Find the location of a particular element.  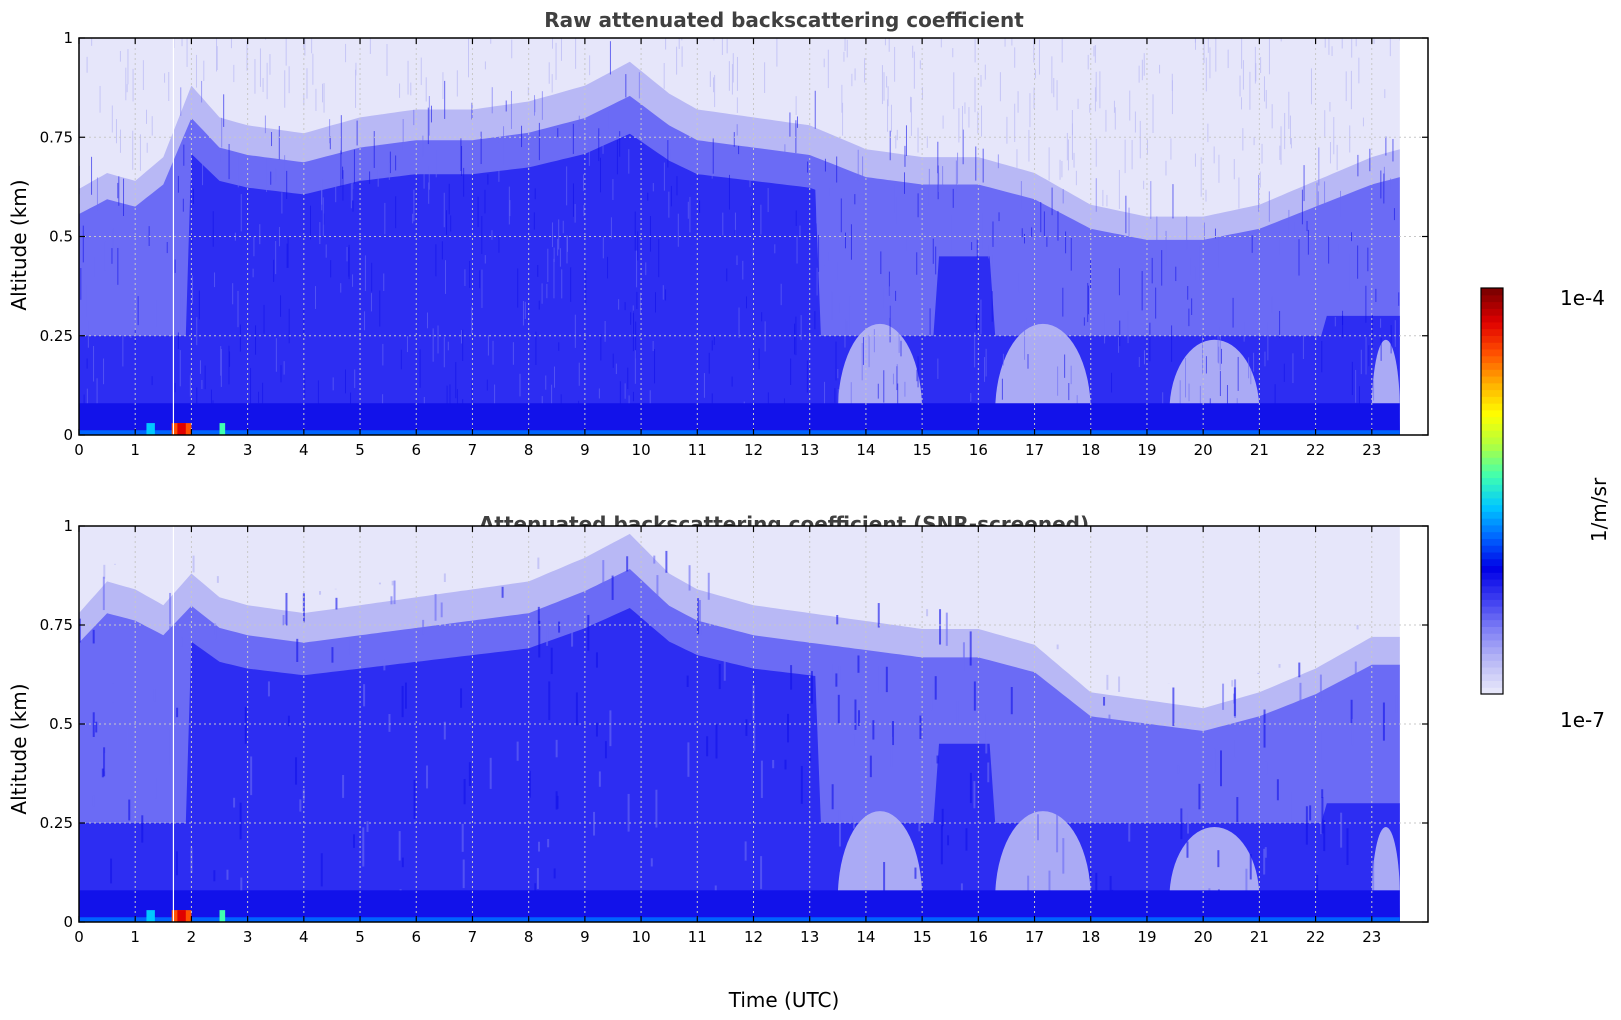

colorbar-unit-label: 1/m/sr is located at coordinates (1599, 509).